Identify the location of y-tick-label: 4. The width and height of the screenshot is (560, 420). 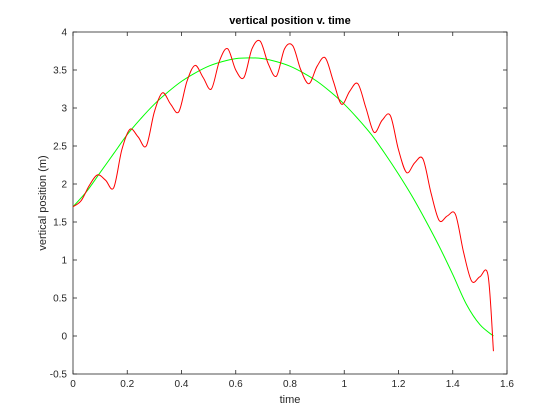
(64, 33).